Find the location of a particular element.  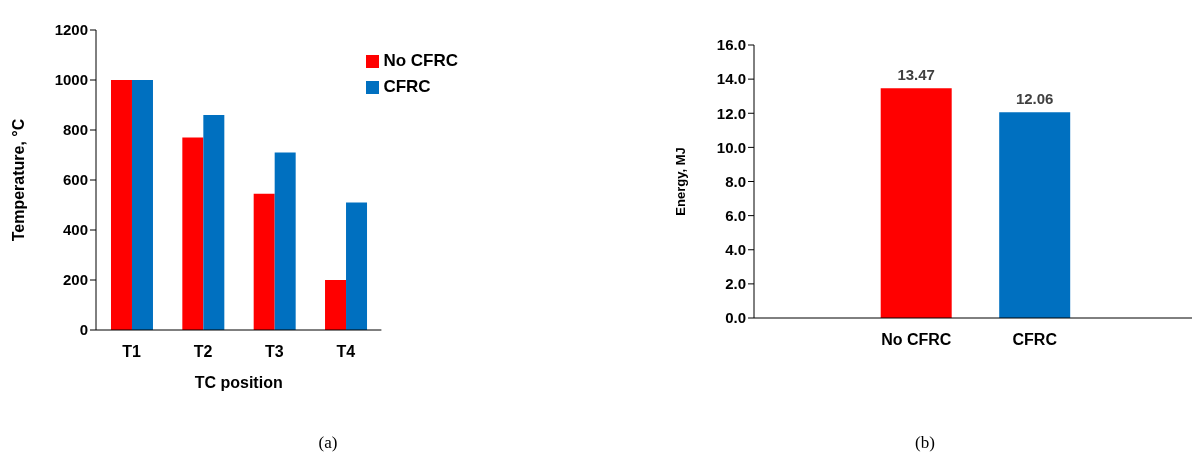

legend-label: No CFRC is located at coordinates (420, 60).